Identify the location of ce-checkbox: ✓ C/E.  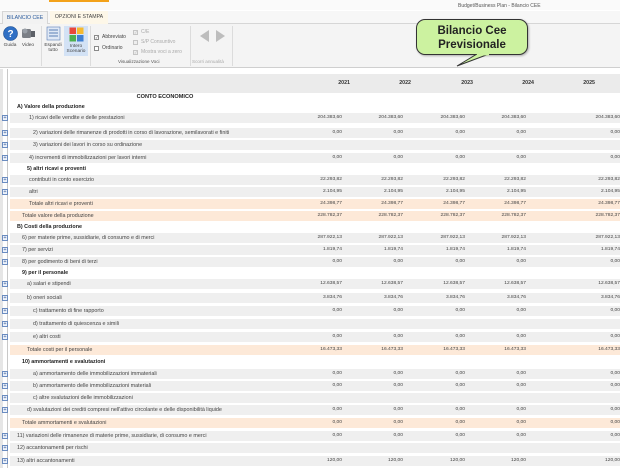
(141, 32).